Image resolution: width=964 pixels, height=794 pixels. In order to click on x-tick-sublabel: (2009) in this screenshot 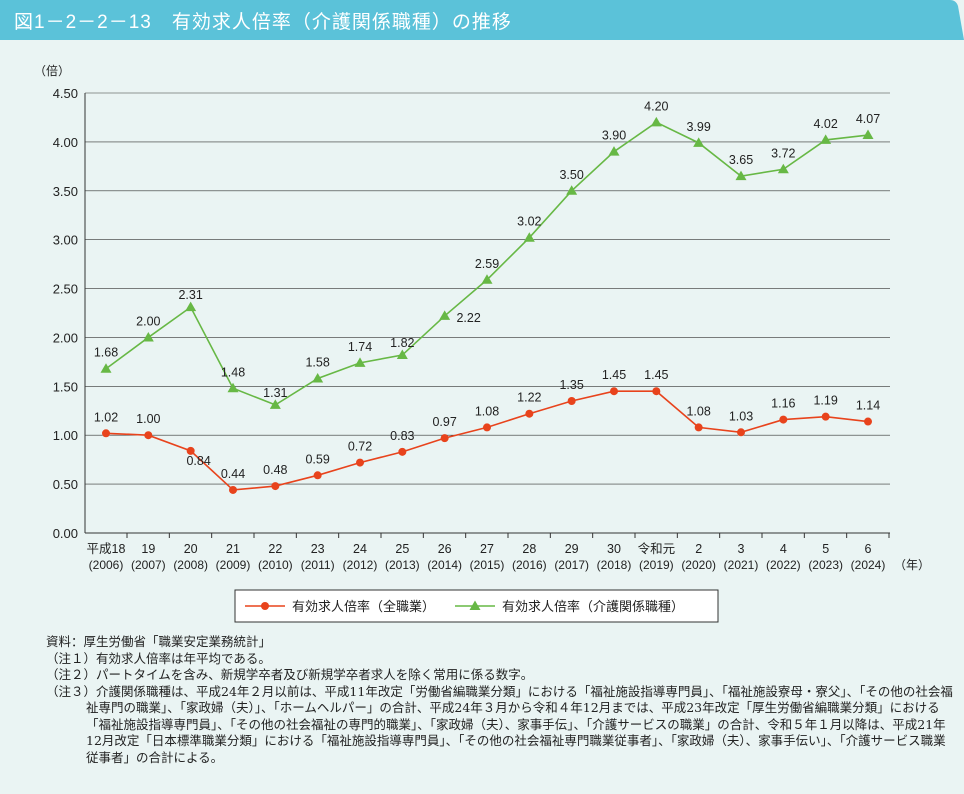, I will do `click(233, 565)`.